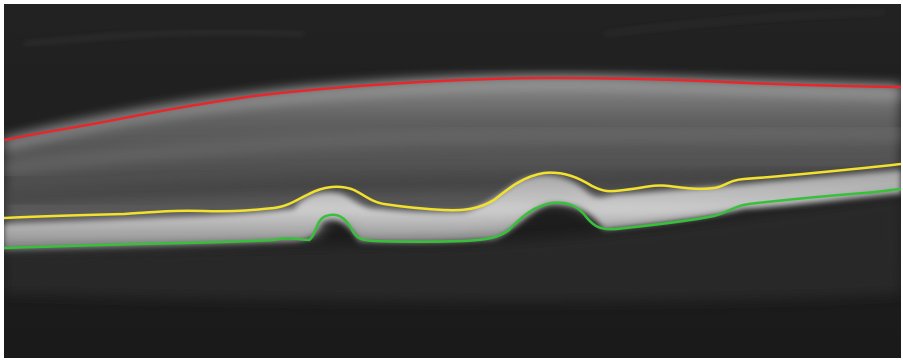 The width and height of the screenshot is (903, 362). What do you see at coordinates (452, 185) in the screenshot?
I see `outer-retina-band` at bounding box center [452, 185].